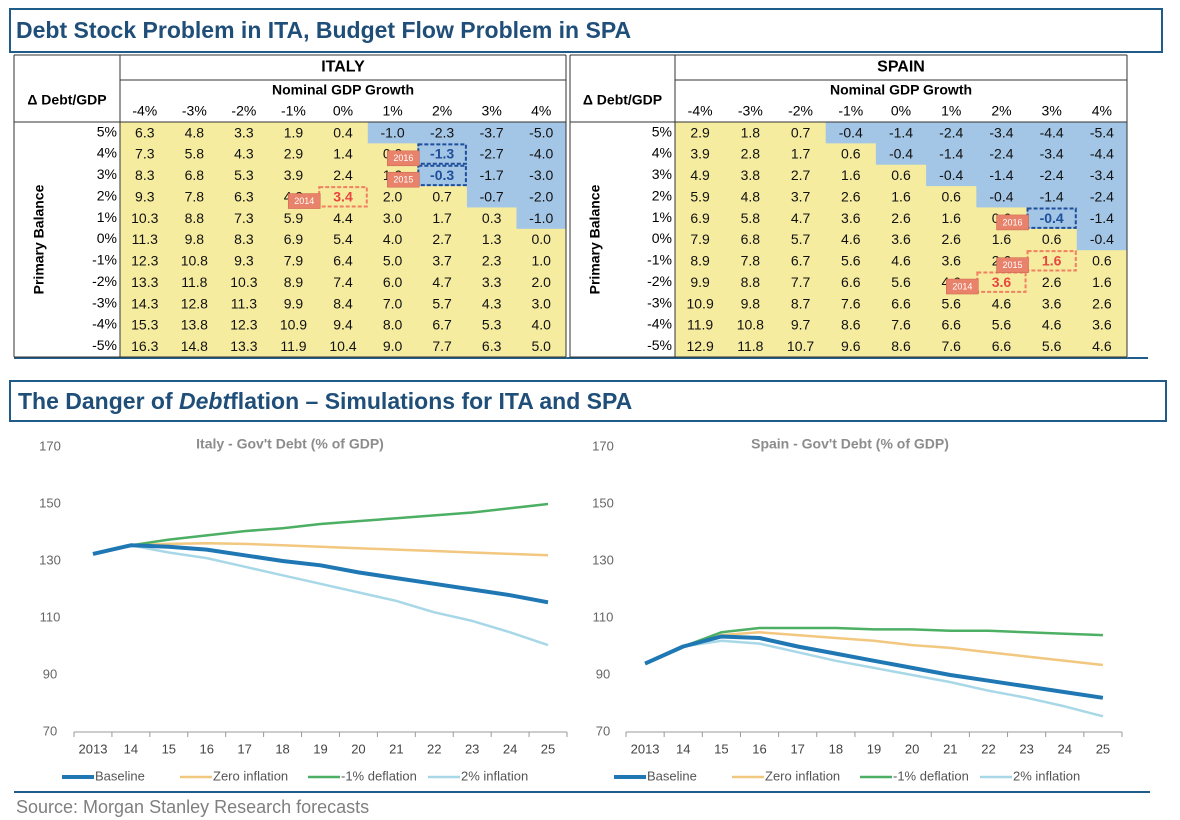  I want to click on x-tick-label: 21, so click(396, 748).